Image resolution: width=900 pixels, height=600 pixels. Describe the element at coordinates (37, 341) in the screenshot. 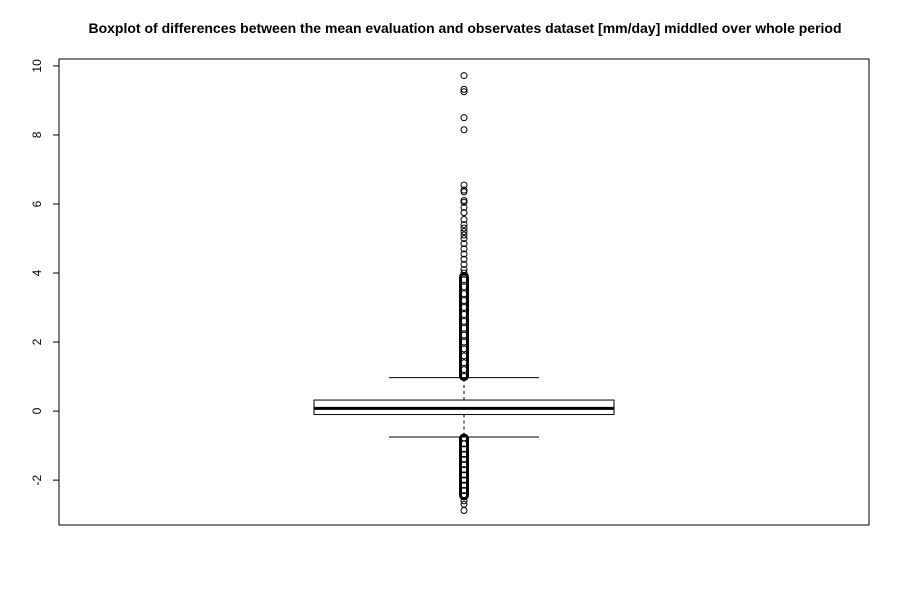

I see `y-tick-label: 2` at that location.